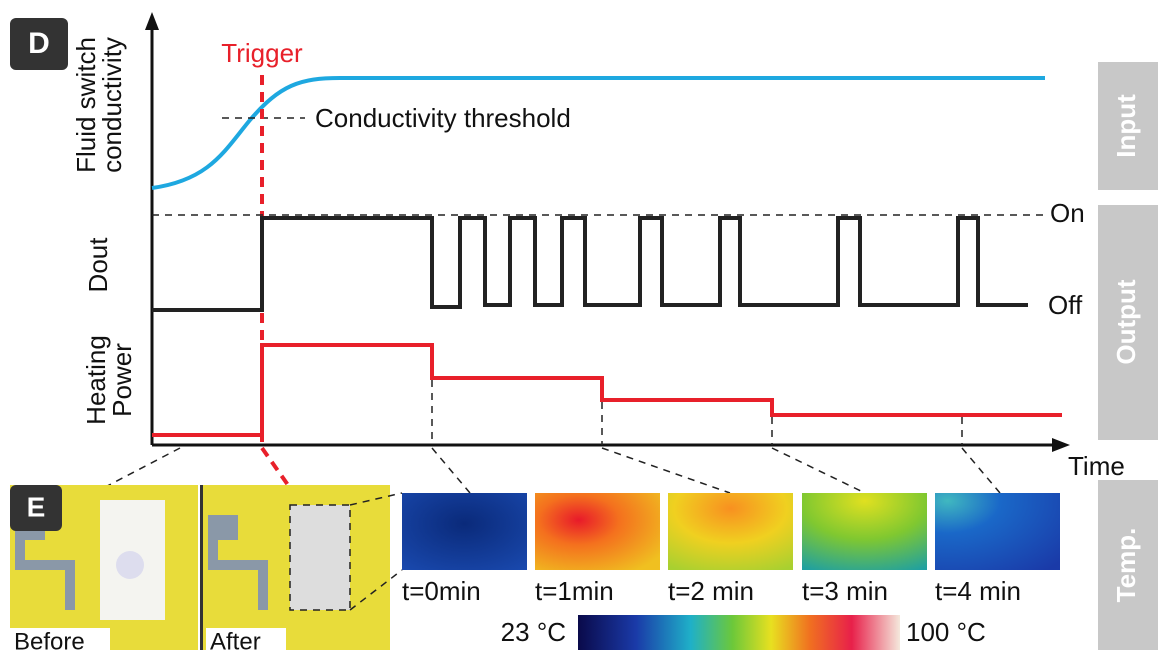 This screenshot has height=655, width=1162. Describe the element at coordinates (49, 639) in the screenshot. I see `photo-label: Before` at that location.